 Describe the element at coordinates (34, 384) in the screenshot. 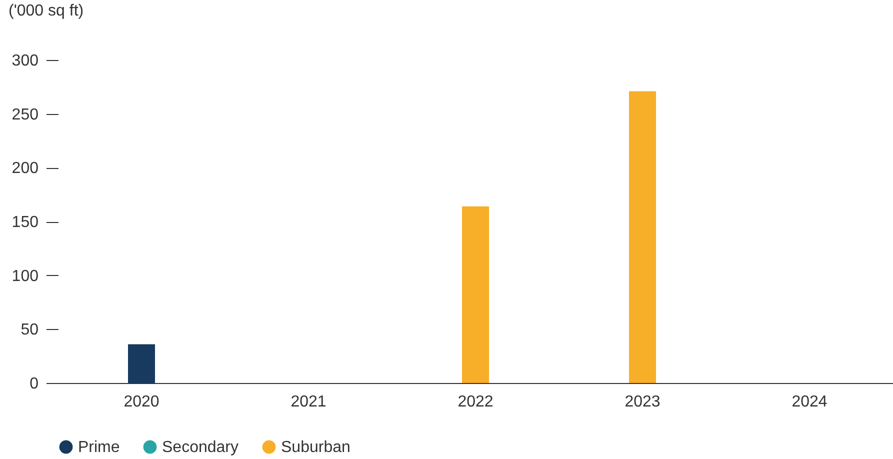

I see `y-tick-label: 0` at that location.